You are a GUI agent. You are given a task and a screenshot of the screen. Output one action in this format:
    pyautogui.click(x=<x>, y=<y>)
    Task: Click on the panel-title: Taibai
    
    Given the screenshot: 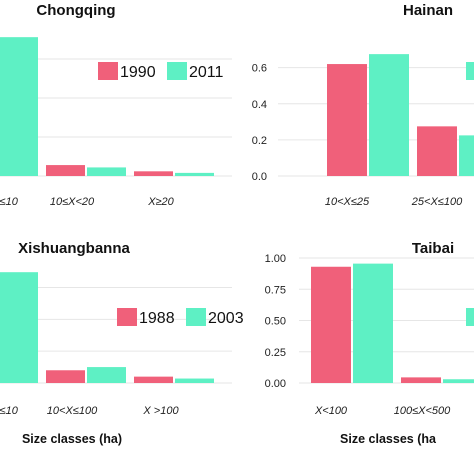 What is the action you would take?
    pyautogui.click(x=433, y=248)
    